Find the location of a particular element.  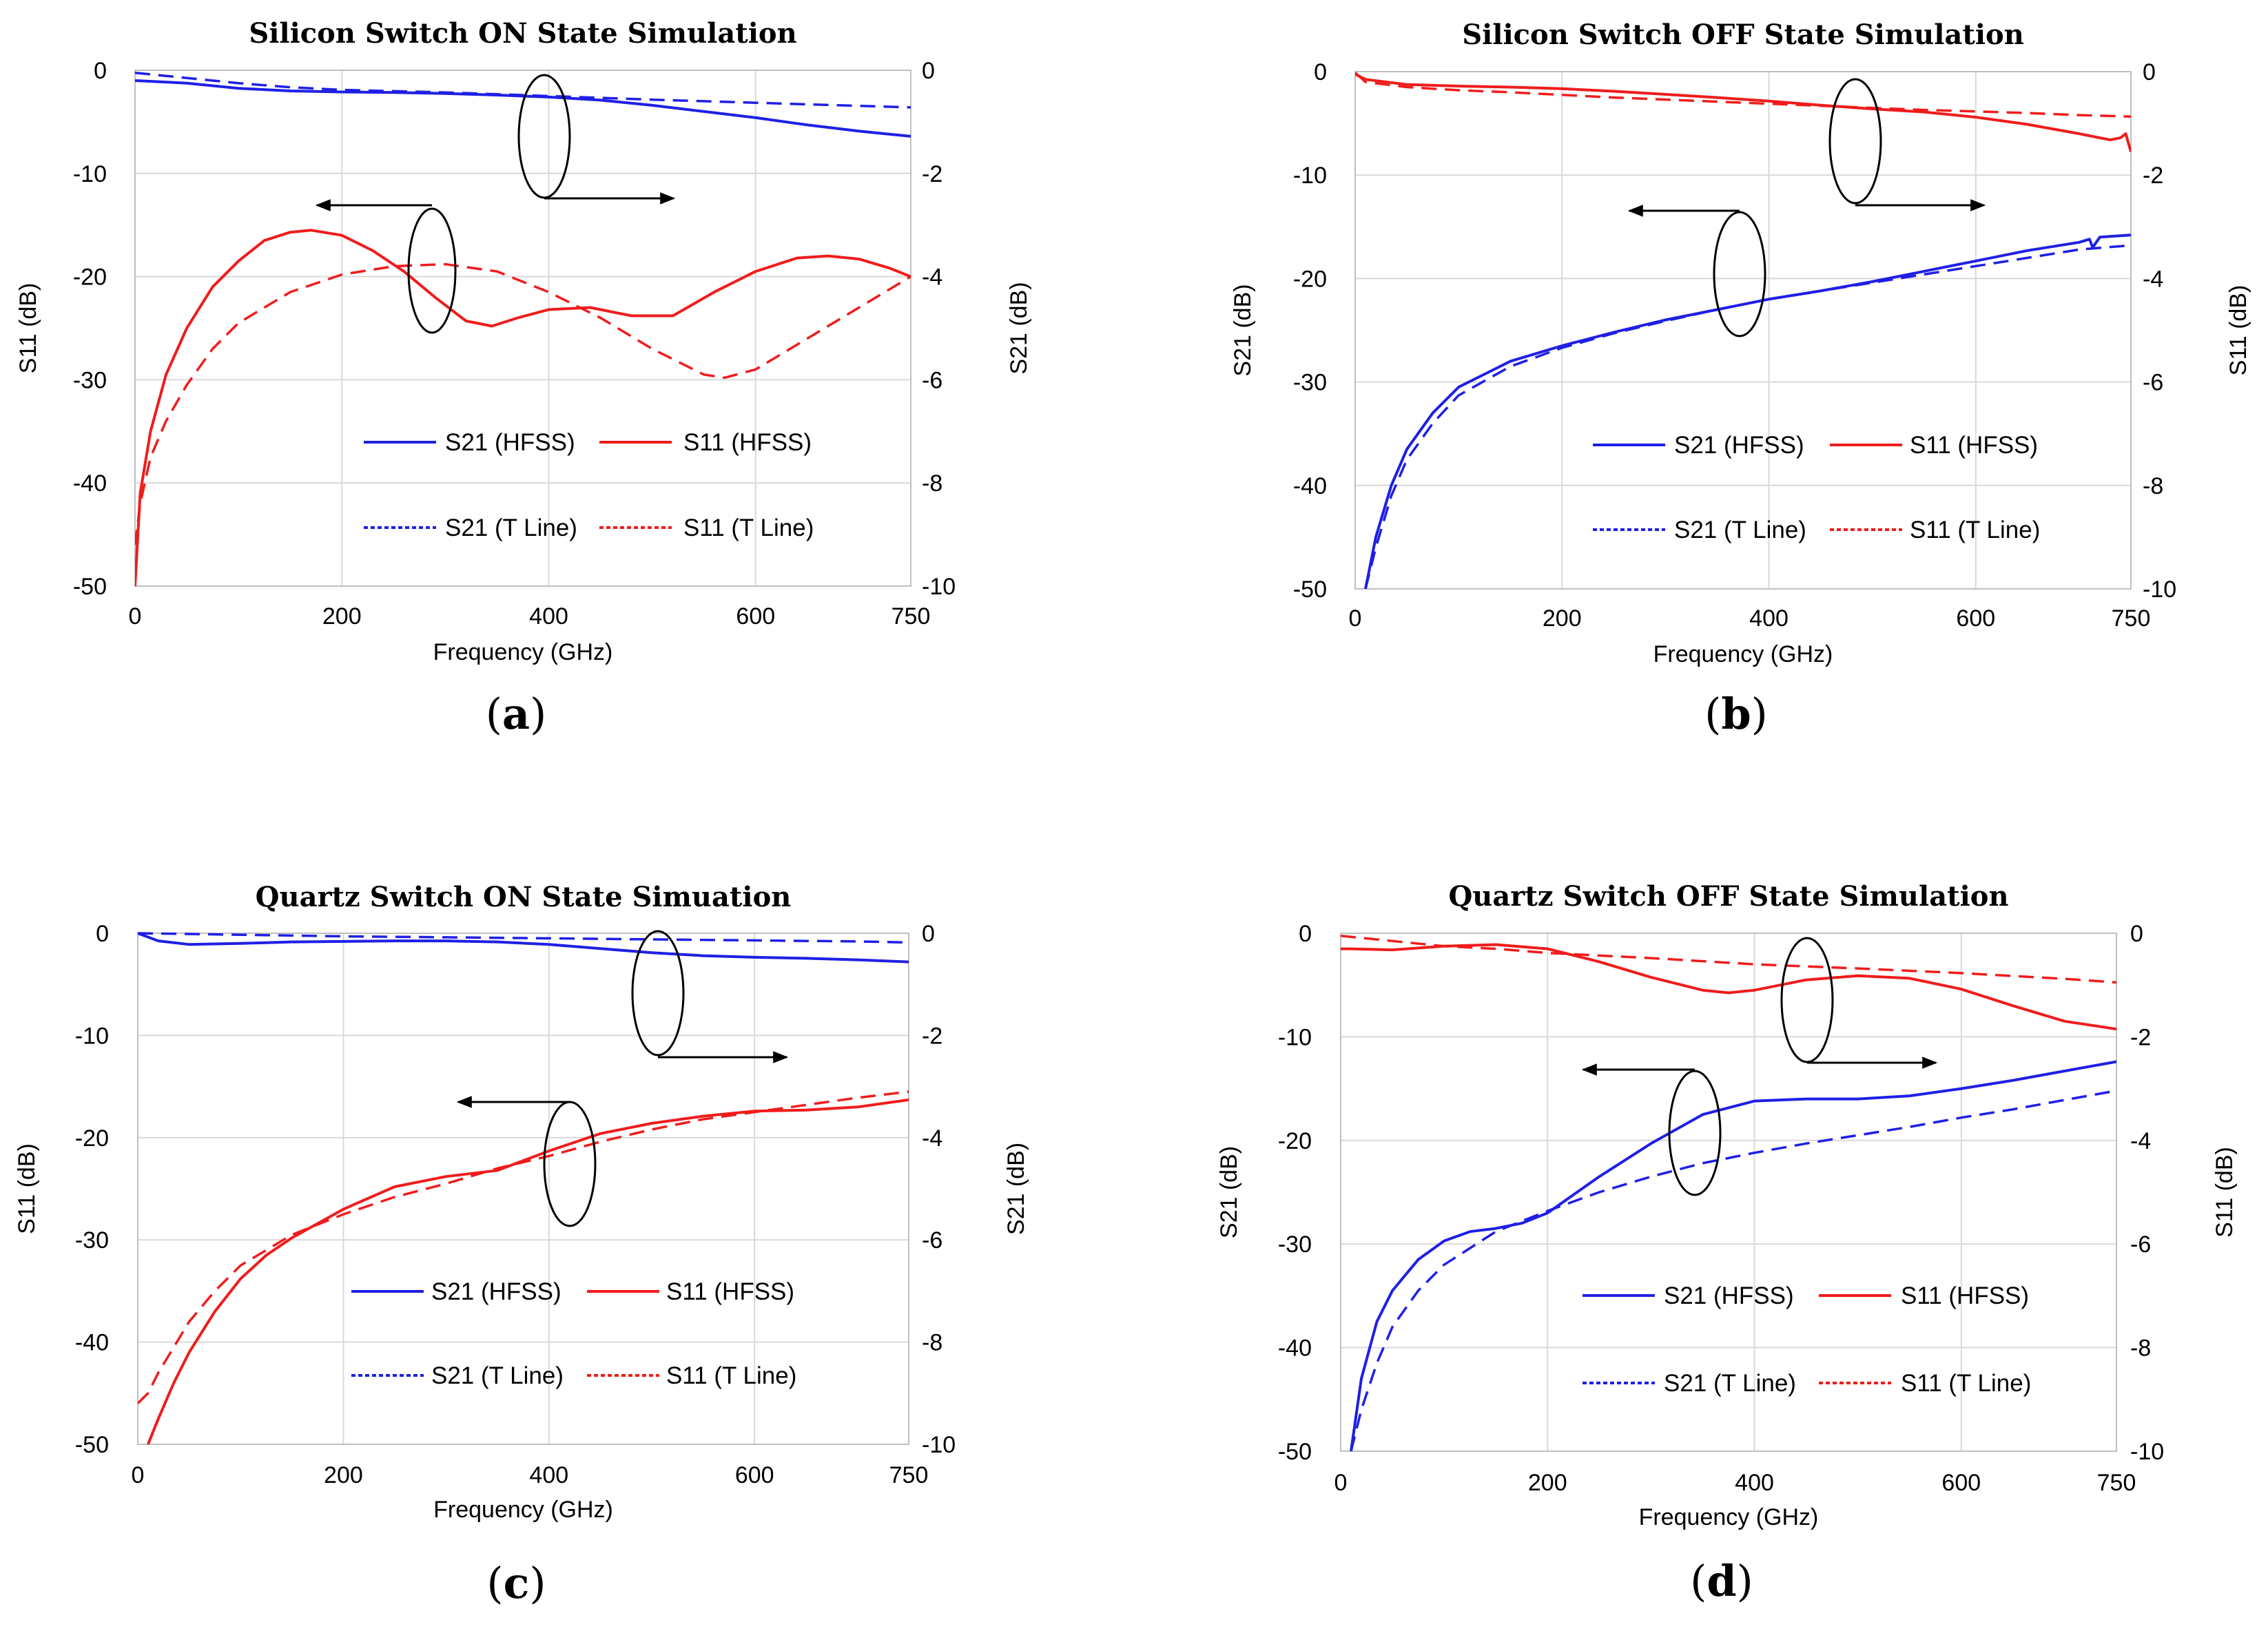

panel-letter: d is located at coordinates (1721, 1581).